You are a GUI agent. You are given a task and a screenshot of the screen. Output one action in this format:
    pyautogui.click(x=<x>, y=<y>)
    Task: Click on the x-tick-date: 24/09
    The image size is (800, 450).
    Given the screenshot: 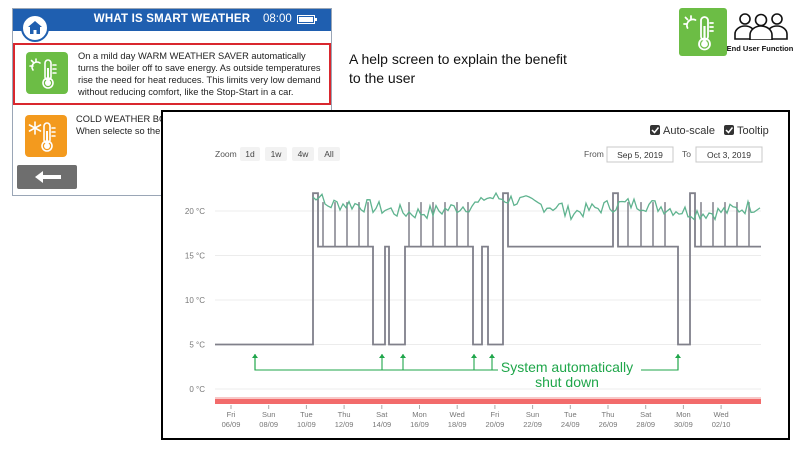 What is the action you would take?
    pyautogui.click(x=570, y=424)
    